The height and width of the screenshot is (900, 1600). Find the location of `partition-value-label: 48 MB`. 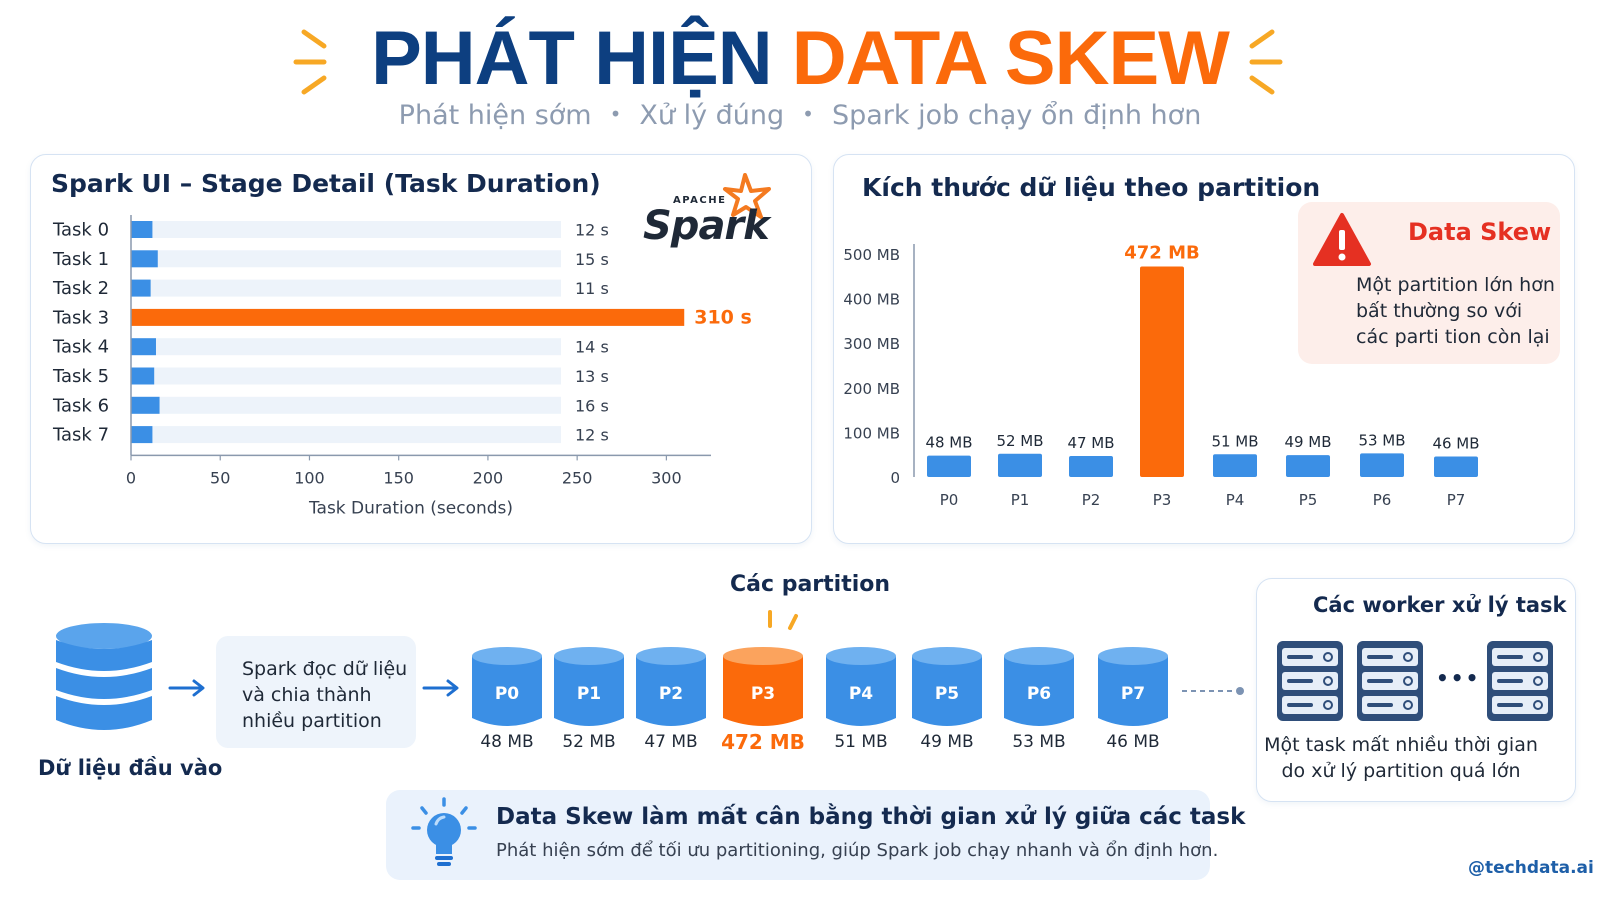

partition-value-label: 48 MB is located at coordinates (948, 443).